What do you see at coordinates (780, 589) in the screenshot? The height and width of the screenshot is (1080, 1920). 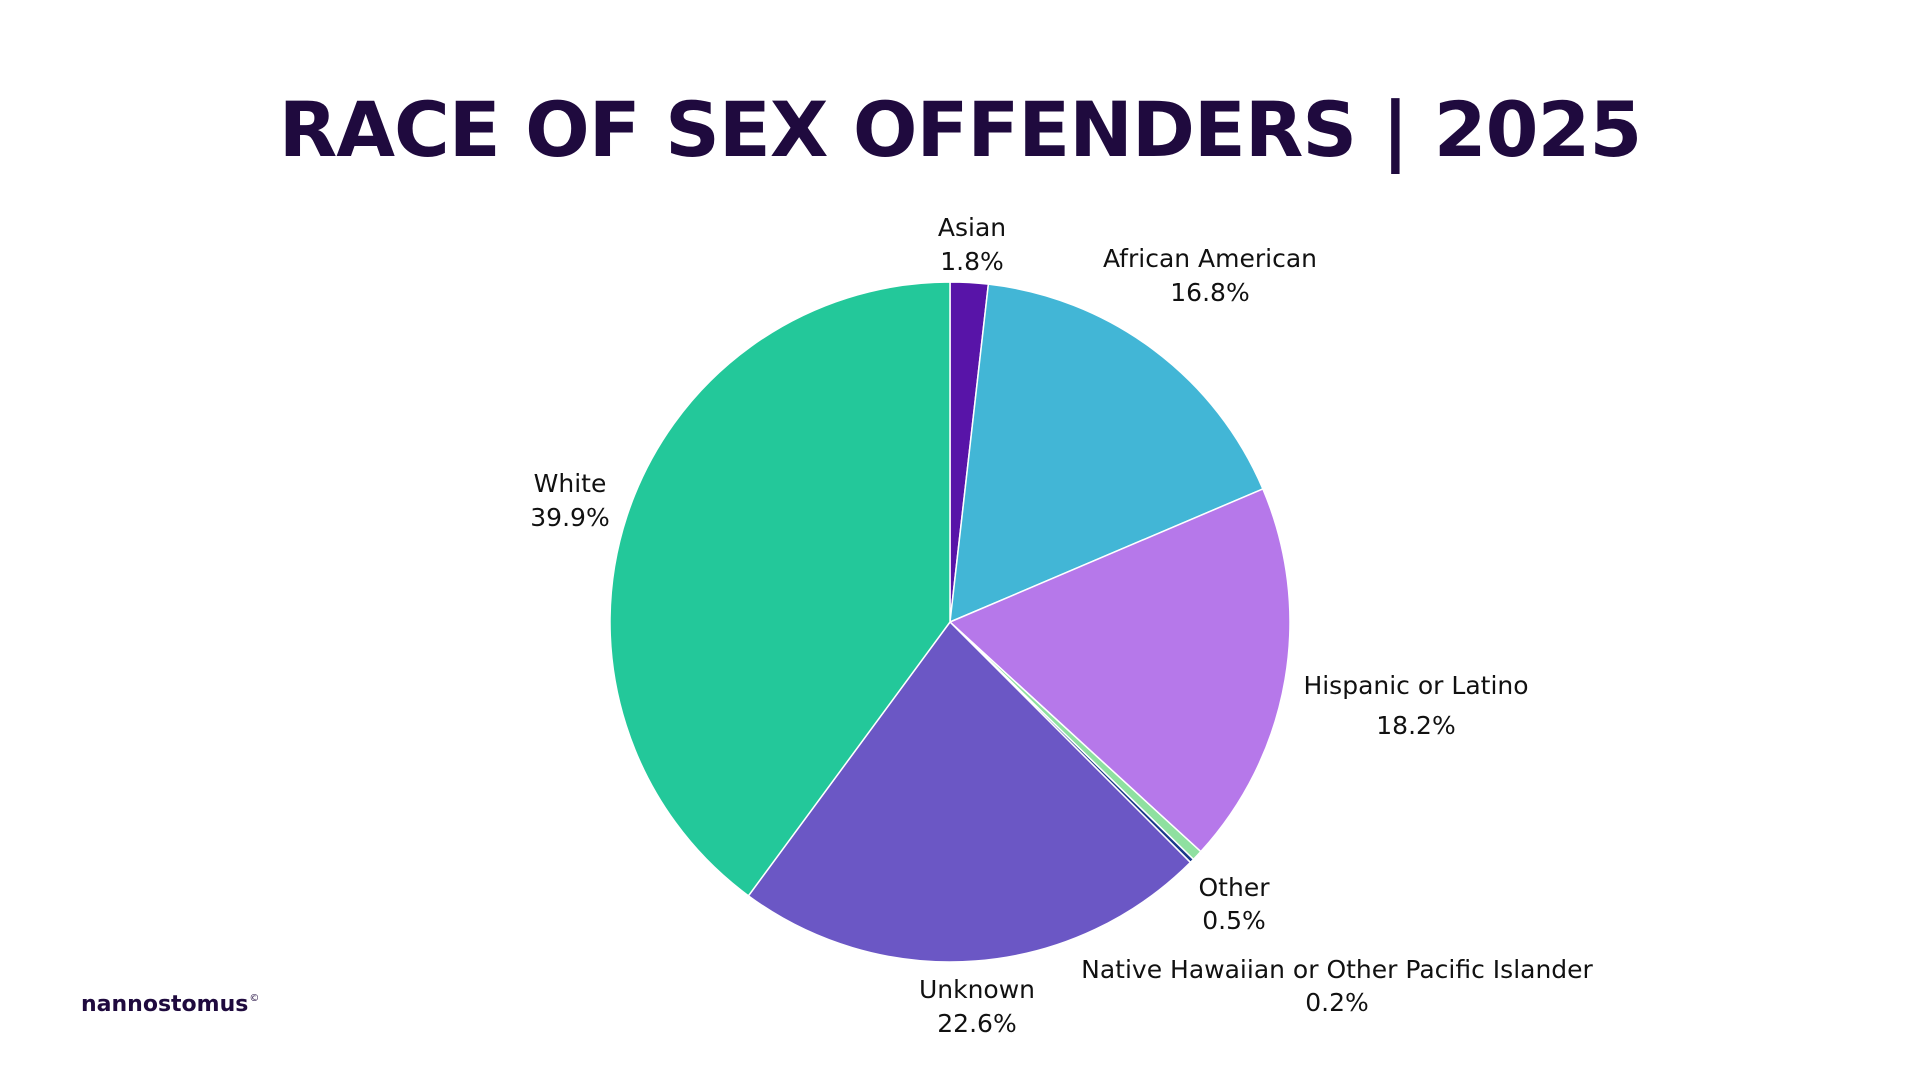 I see `pie-slice-white` at bounding box center [780, 589].